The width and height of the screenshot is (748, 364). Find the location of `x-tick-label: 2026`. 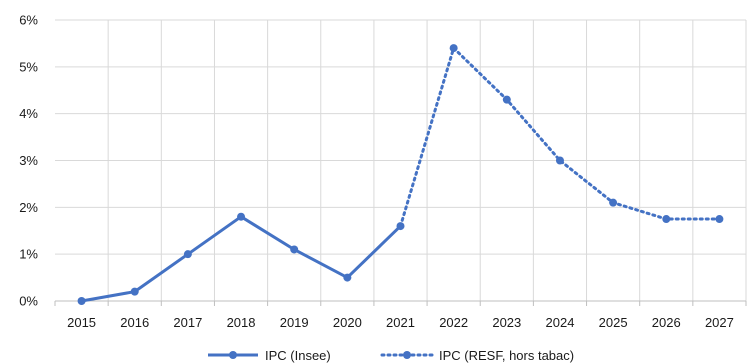

x-tick-label: 2026 is located at coordinates (666, 322).